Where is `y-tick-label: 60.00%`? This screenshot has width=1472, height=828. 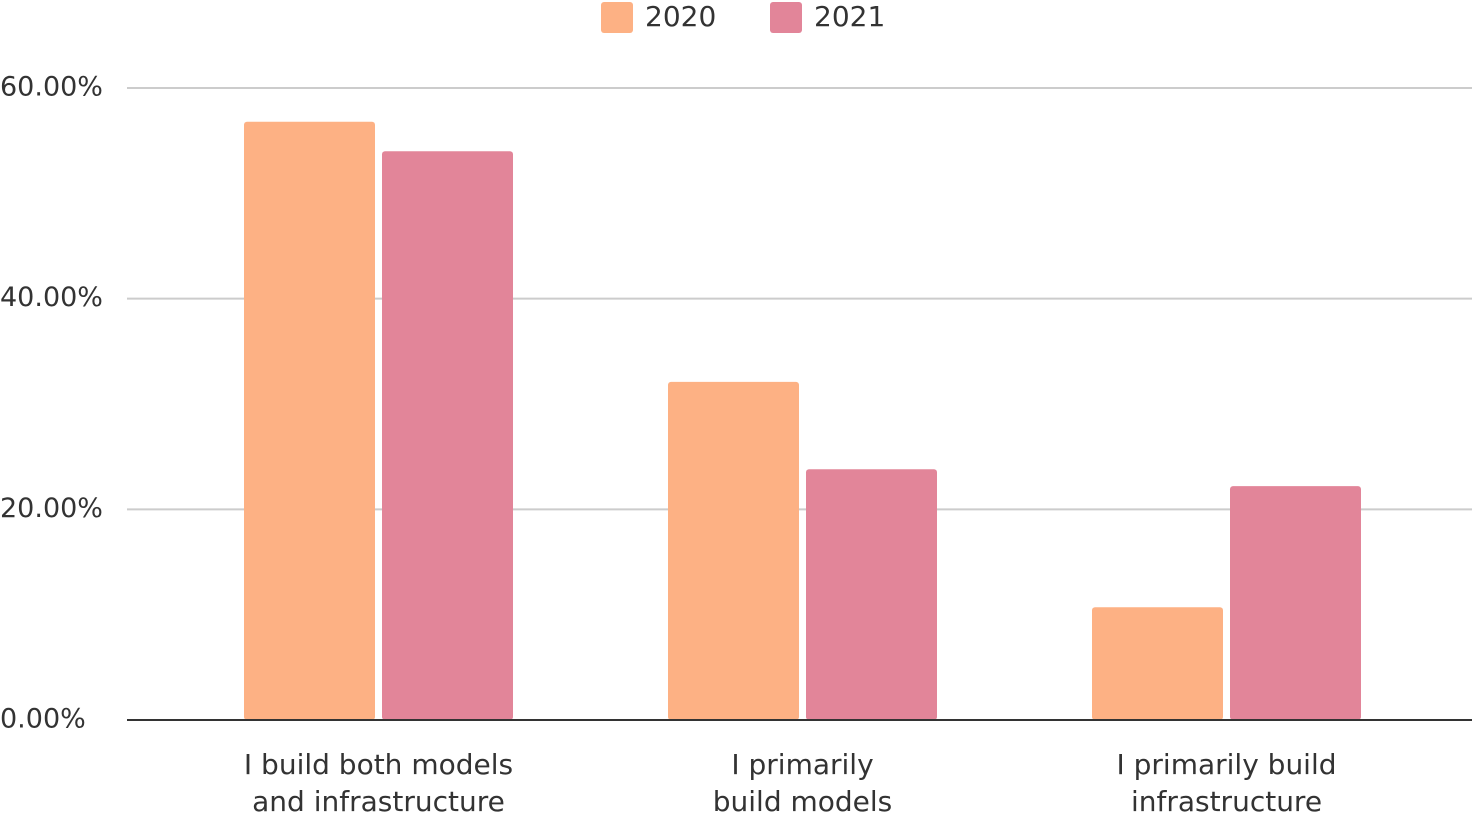 y-tick-label: 60.00% is located at coordinates (51, 87).